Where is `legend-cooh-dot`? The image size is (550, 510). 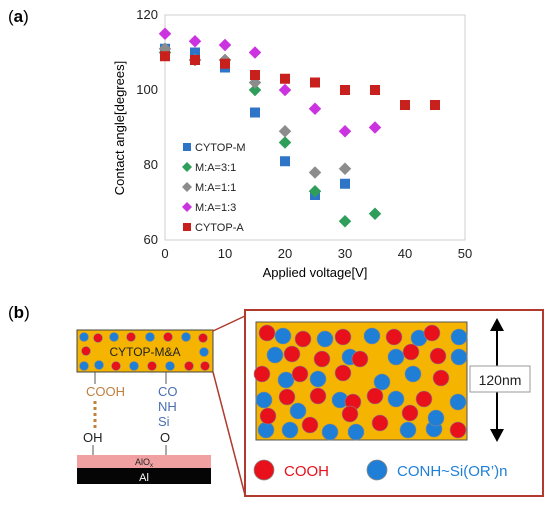
legend-cooh-dot is located at coordinates (264, 470).